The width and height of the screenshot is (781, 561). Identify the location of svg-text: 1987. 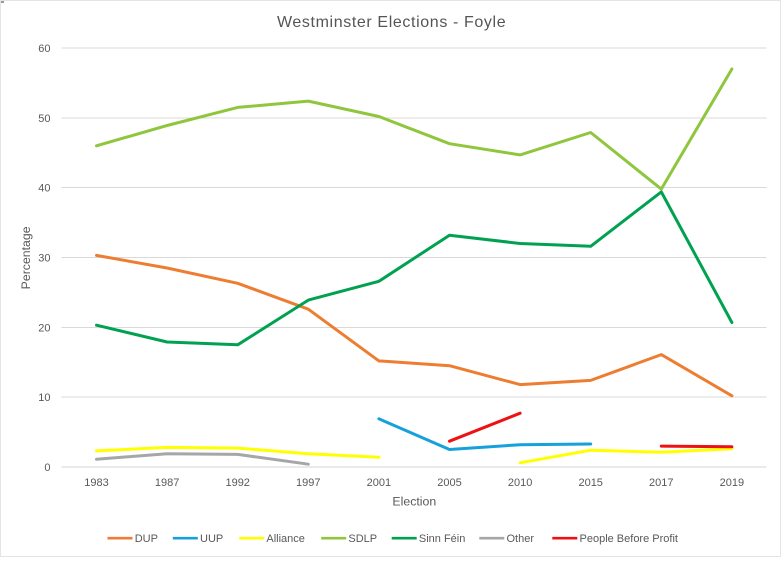
(167, 483).